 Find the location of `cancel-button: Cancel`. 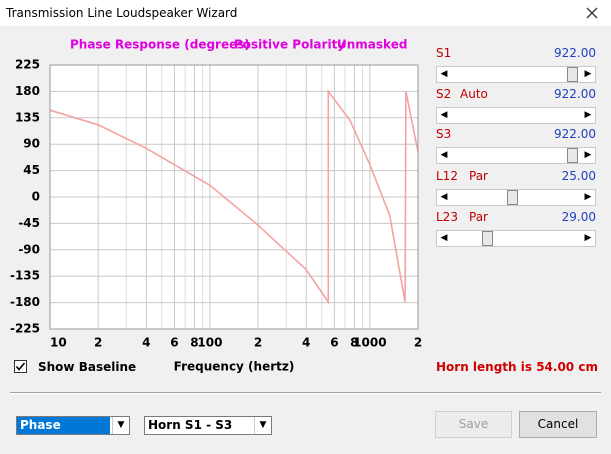

cancel-button: Cancel is located at coordinates (558, 424).